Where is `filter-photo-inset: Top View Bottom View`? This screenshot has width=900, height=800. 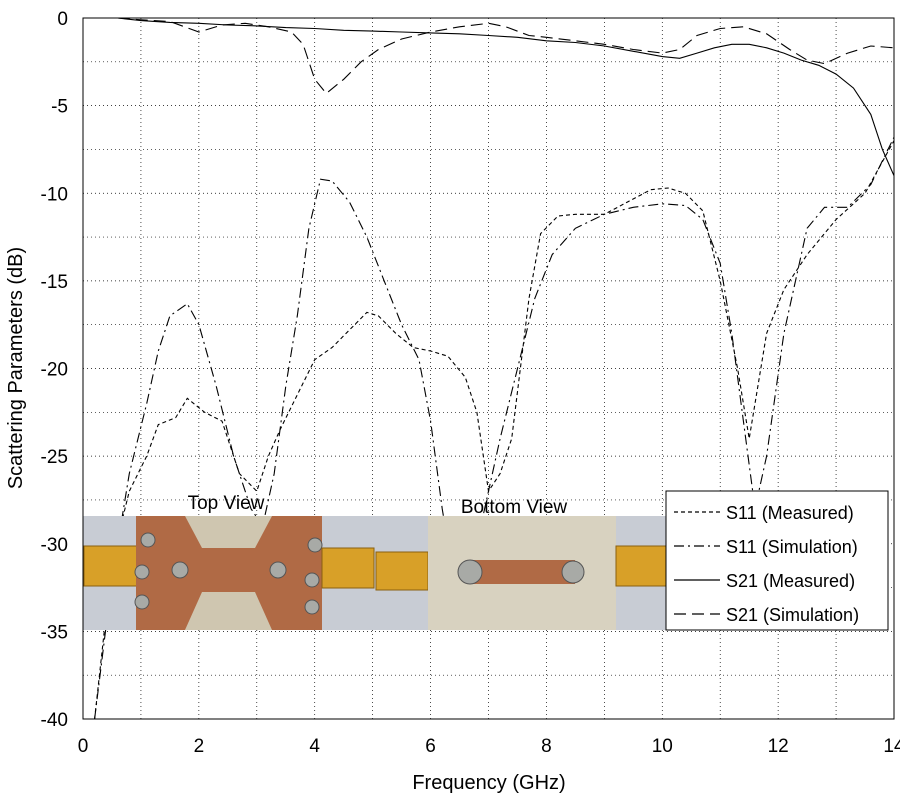 filter-photo-inset: Top View Bottom View is located at coordinates (375, 561).